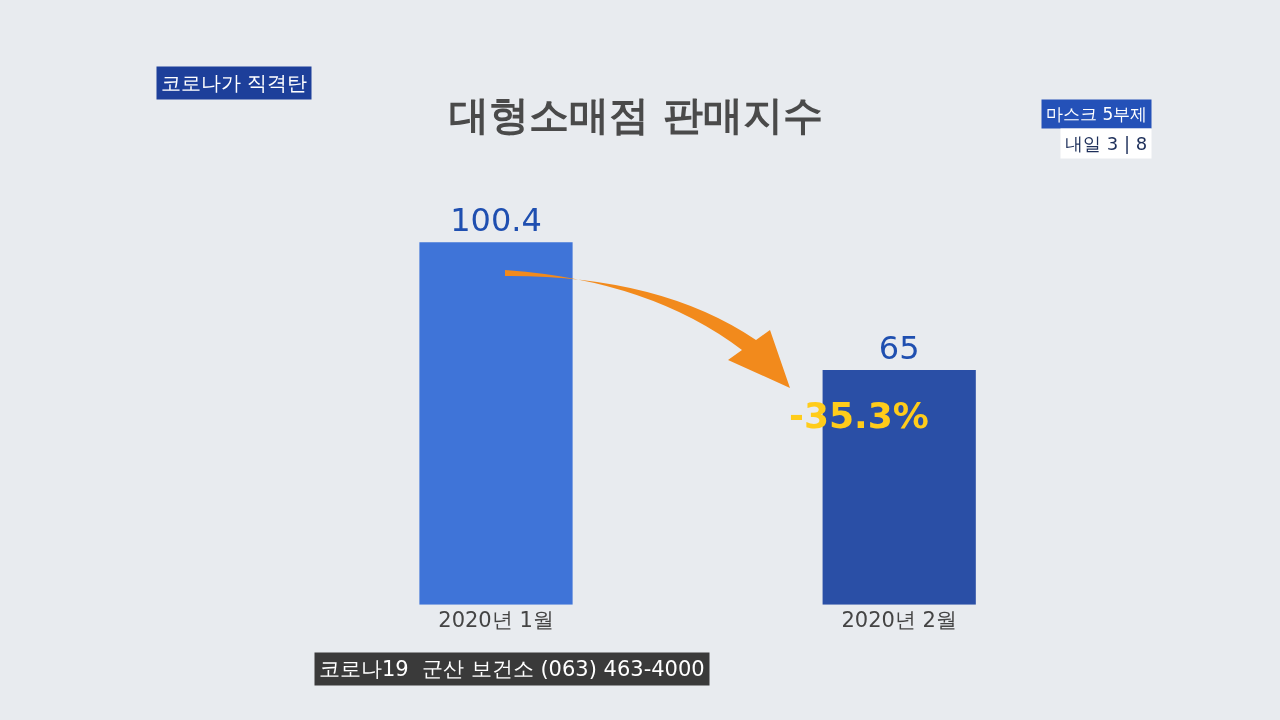 Image resolution: width=1280 pixels, height=720 pixels. I want to click on text: 코로나가 직격탄, so click(234, 83).